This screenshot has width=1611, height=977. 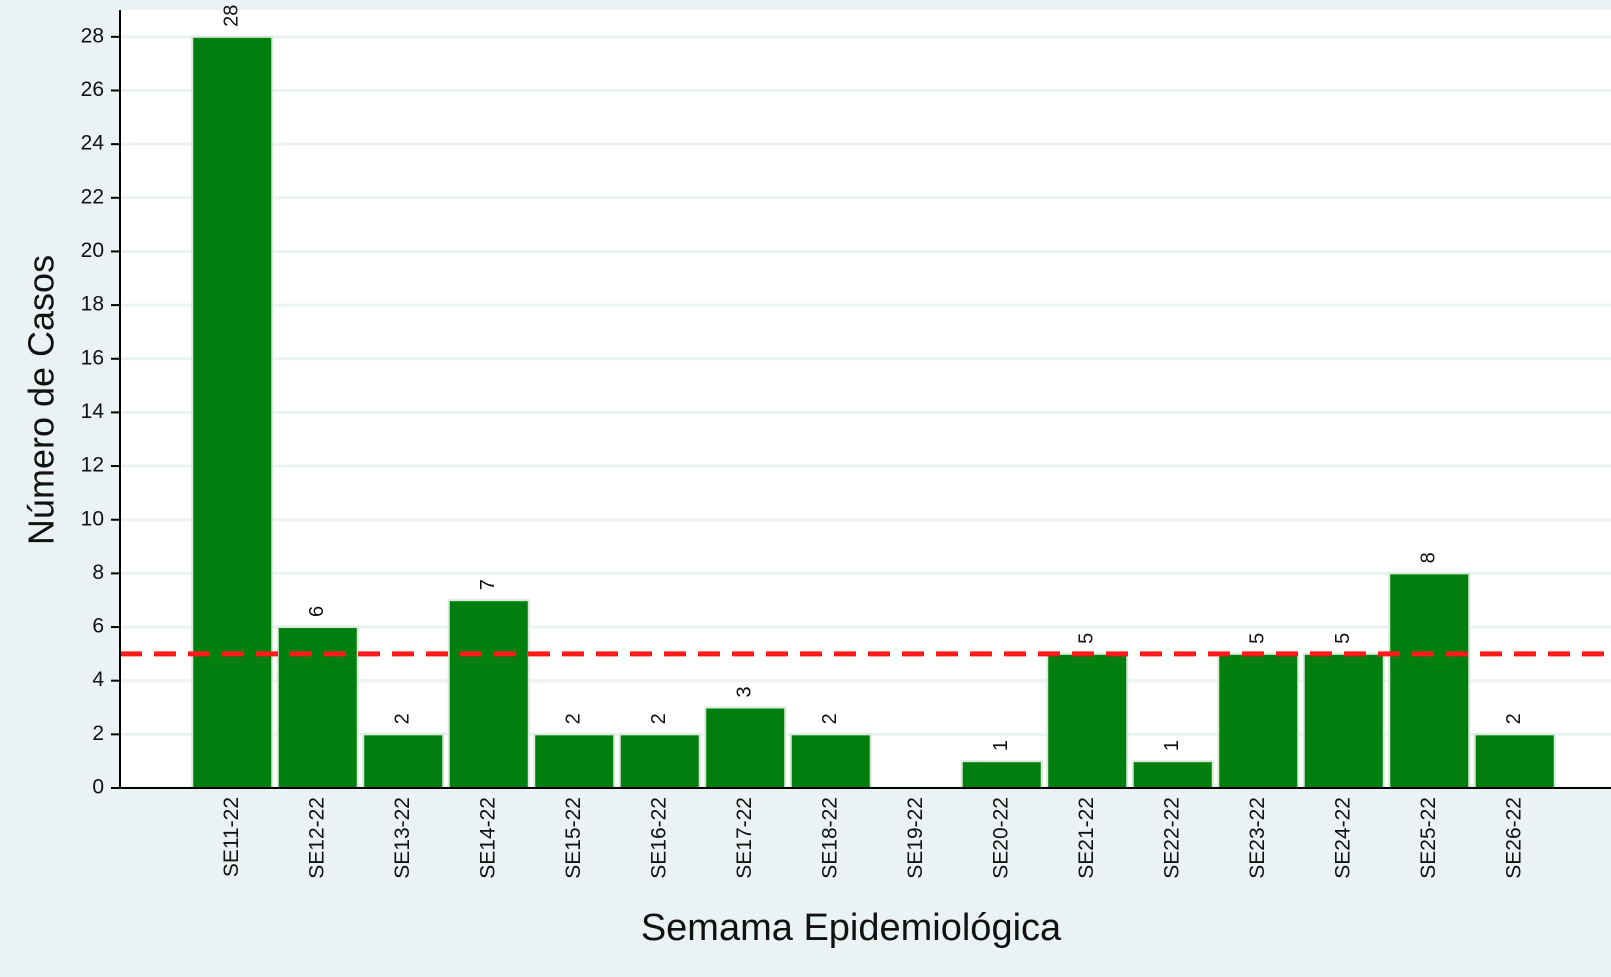 I want to click on y-tick-label: 20, so click(x=92, y=250).